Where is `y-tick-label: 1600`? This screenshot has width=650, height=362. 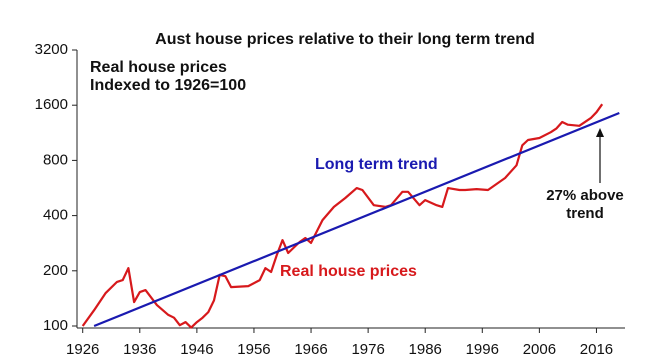 y-tick-label: 1600 is located at coordinates (51, 104).